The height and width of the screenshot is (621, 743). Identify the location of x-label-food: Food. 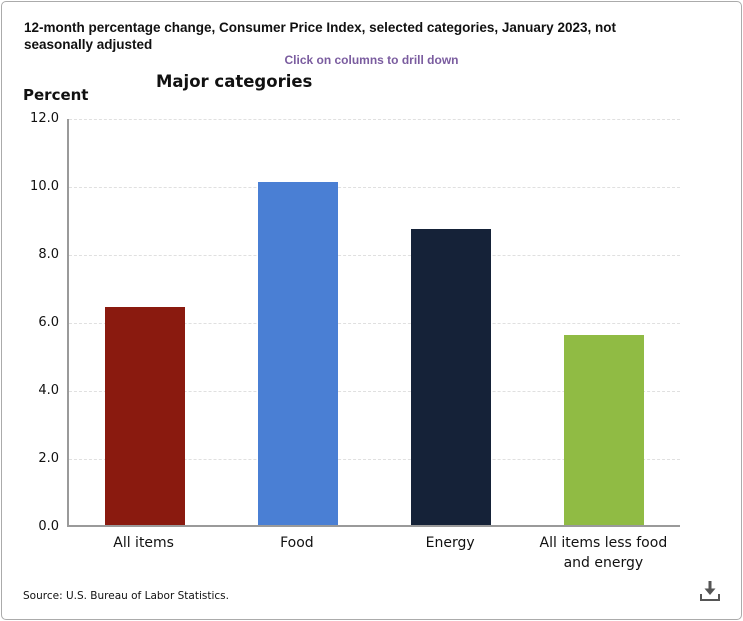
(297, 543).